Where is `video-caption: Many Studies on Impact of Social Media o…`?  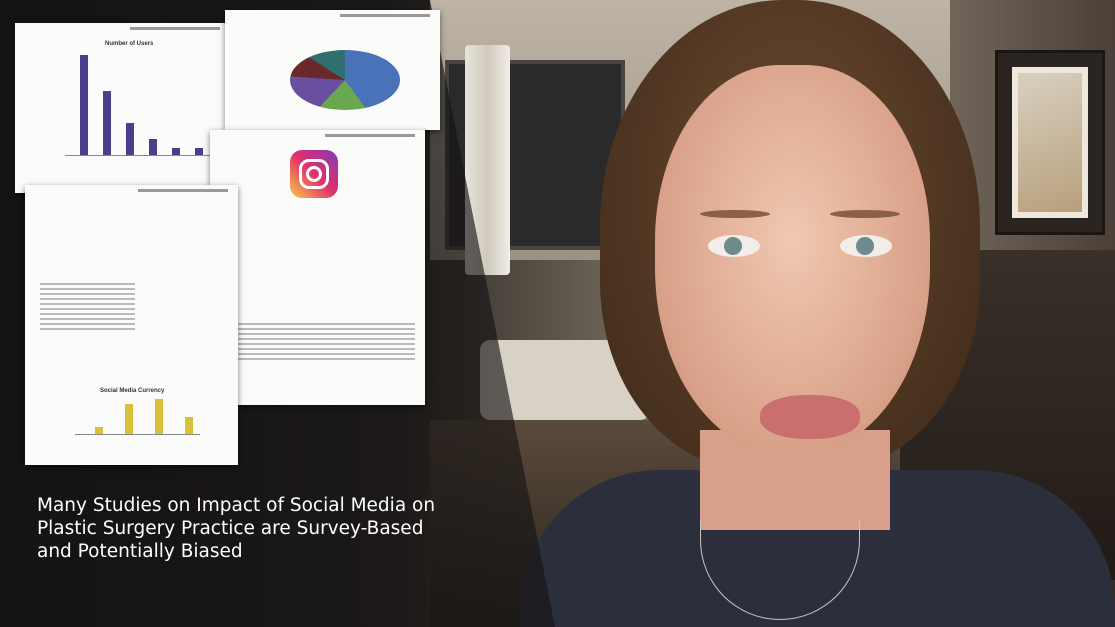
video-caption: Many Studies on Impact of Social Media o… is located at coordinates (277, 528).